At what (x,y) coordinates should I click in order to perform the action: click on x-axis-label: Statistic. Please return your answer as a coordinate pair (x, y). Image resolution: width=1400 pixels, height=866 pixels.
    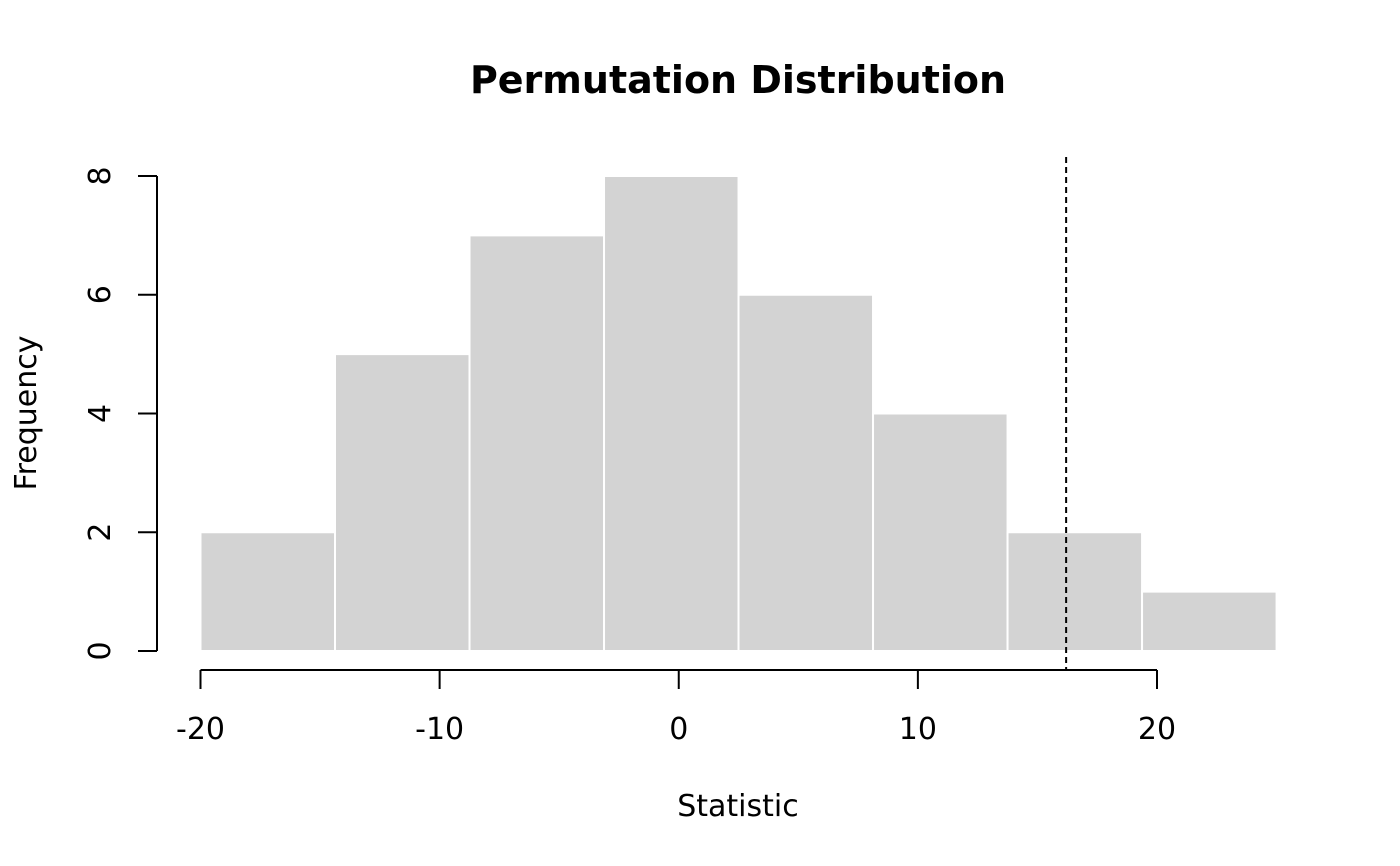
    Looking at the image, I should click on (738, 806).